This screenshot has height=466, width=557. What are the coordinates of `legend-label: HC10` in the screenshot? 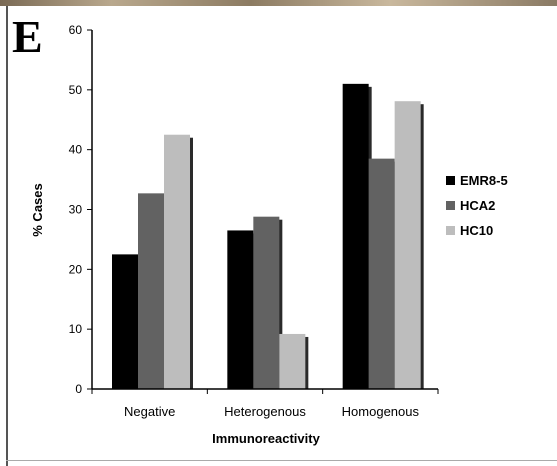 It's located at (476, 230).